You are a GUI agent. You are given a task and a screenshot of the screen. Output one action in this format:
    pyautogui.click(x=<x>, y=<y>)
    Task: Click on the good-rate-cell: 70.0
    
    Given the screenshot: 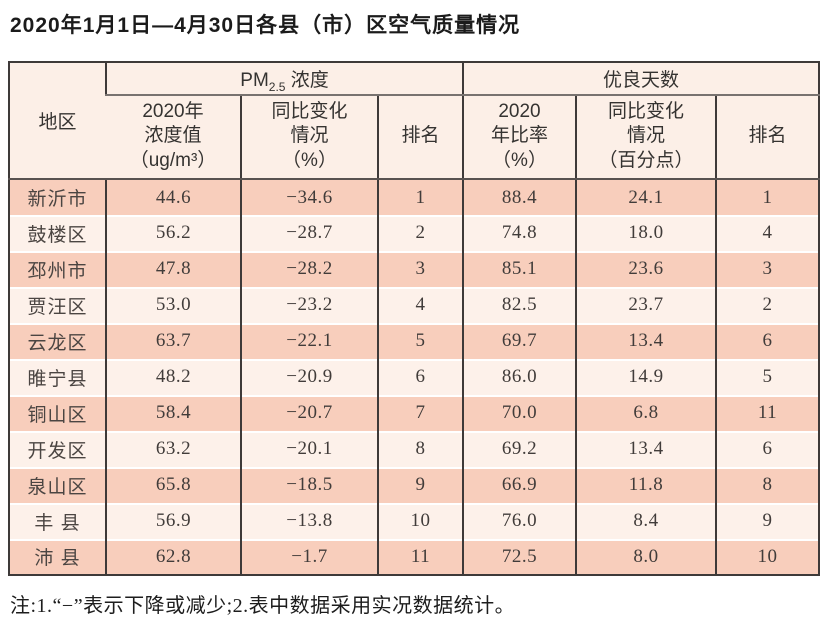 What is the action you would take?
    pyautogui.click(x=519, y=413)
    